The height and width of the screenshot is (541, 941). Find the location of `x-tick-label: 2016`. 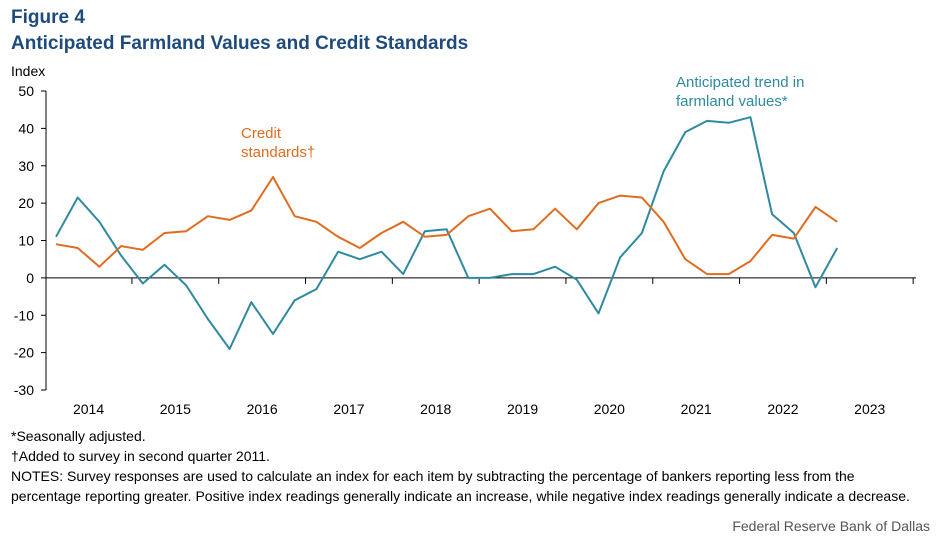

x-tick-label: 2016 is located at coordinates (262, 409).